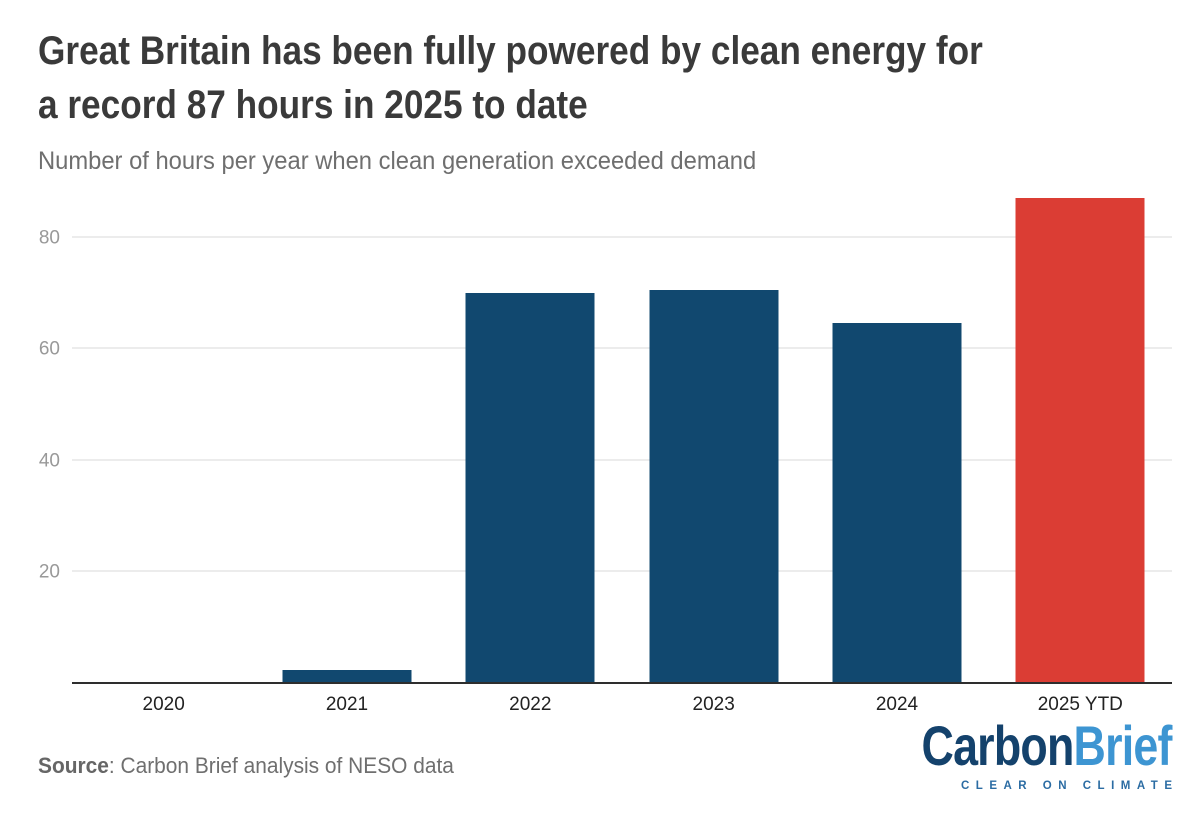 The width and height of the screenshot is (1200, 823). Describe the element at coordinates (530, 704) in the screenshot. I see `x-tick-label-2022: 2022` at that location.